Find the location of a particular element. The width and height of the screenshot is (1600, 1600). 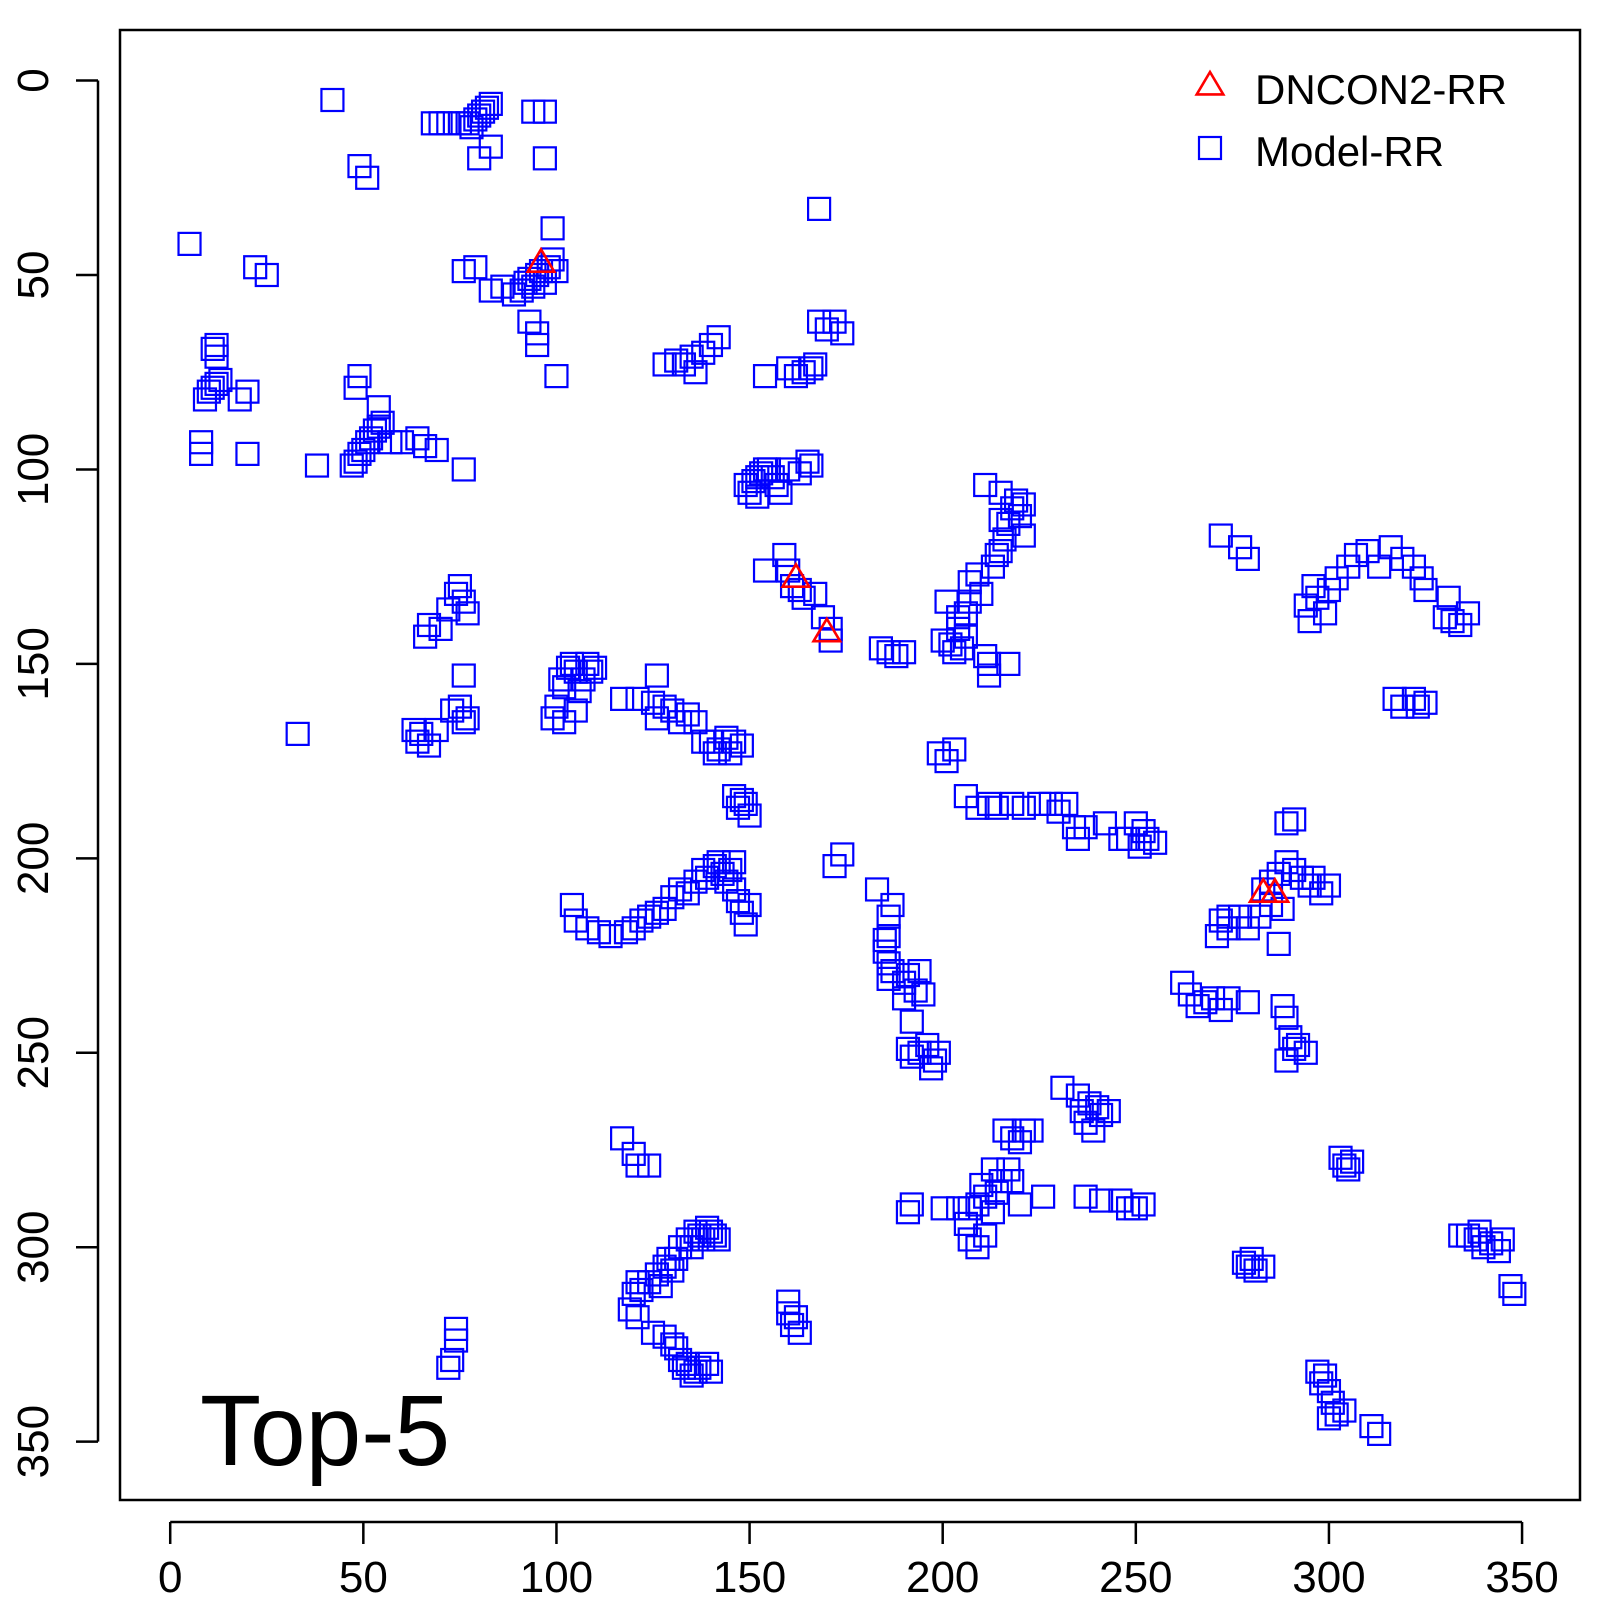

y-tick-label: 200 is located at coordinates (33, 858).